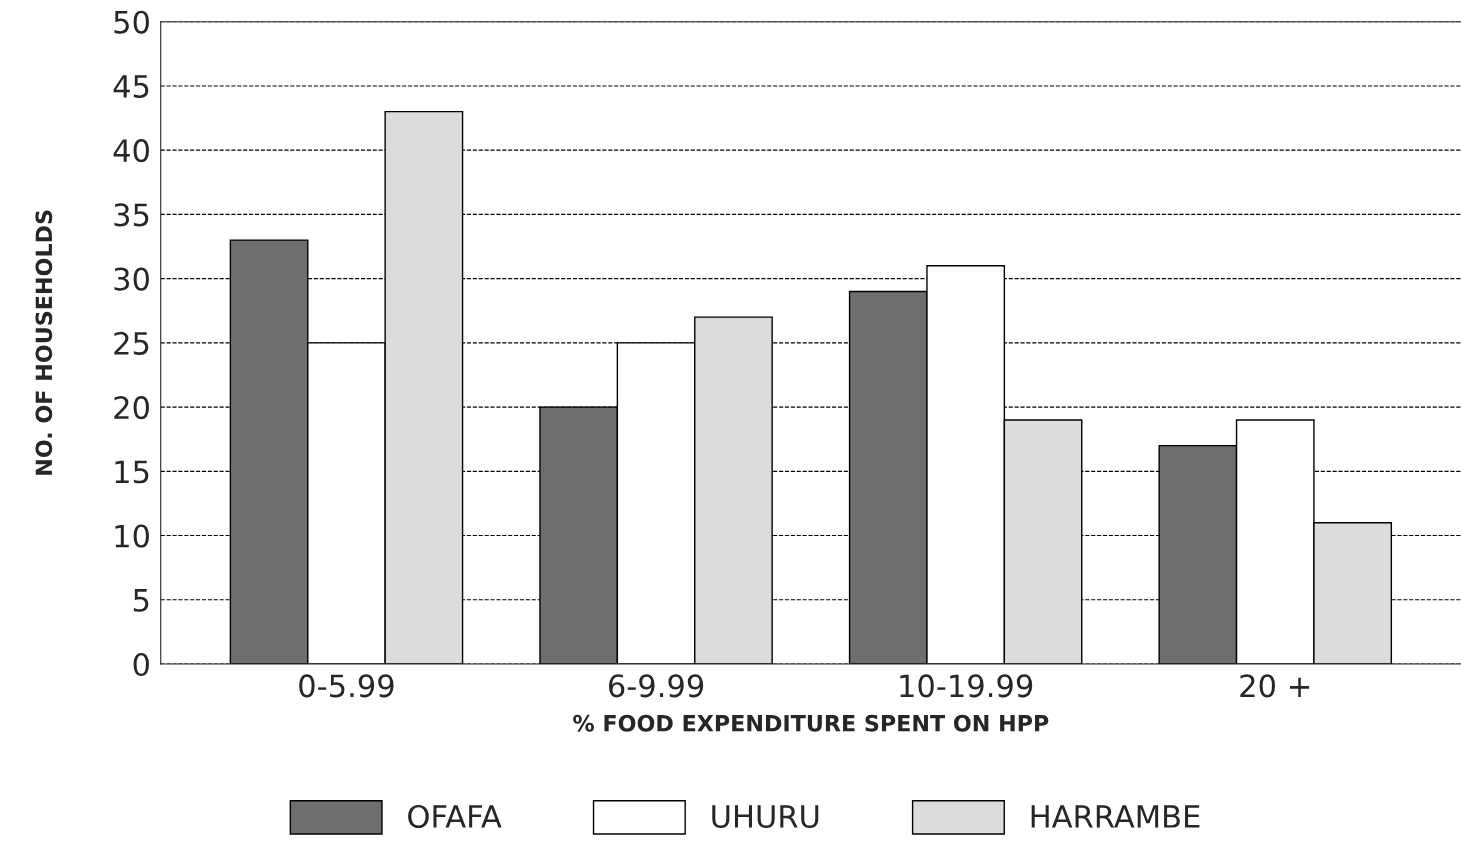 Image resolution: width=1461 pixels, height=868 pixels. I want to click on legend-label: HARRAMBE, so click(1115, 816).